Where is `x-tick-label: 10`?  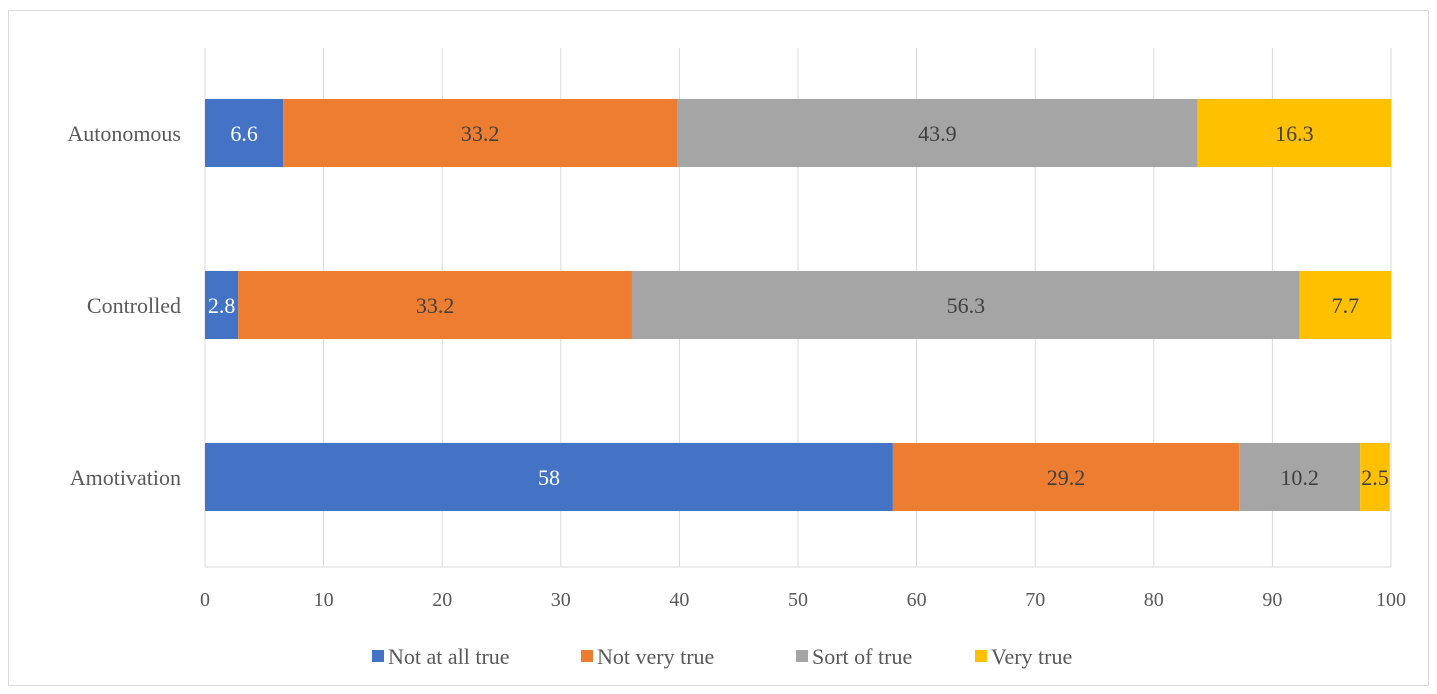
x-tick-label: 10 is located at coordinates (324, 600).